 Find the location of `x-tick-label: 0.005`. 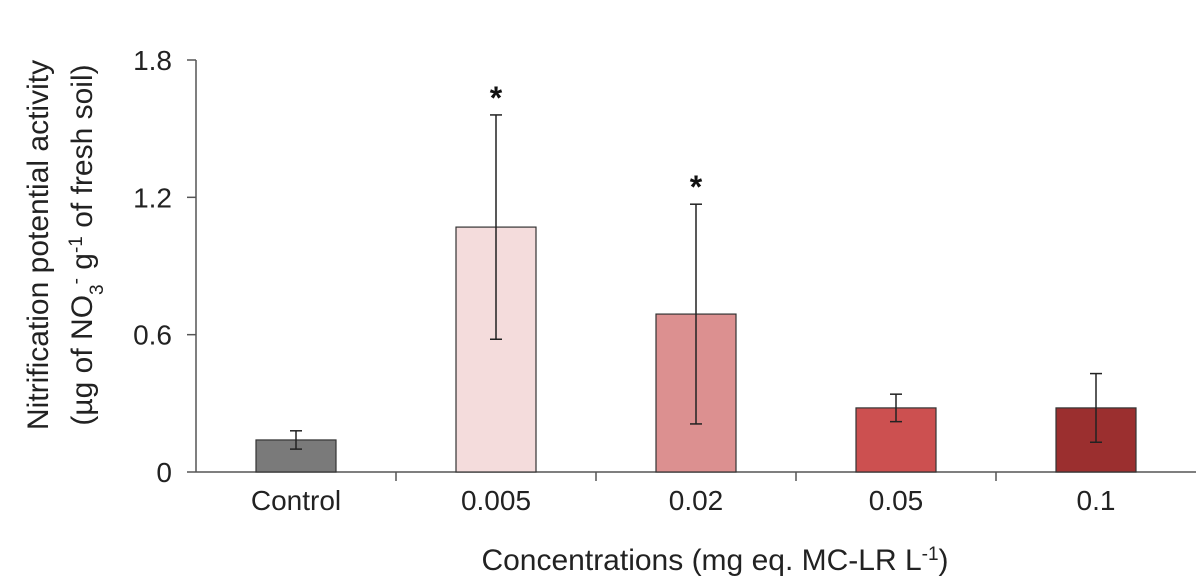

x-tick-label: 0.005 is located at coordinates (496, 500).